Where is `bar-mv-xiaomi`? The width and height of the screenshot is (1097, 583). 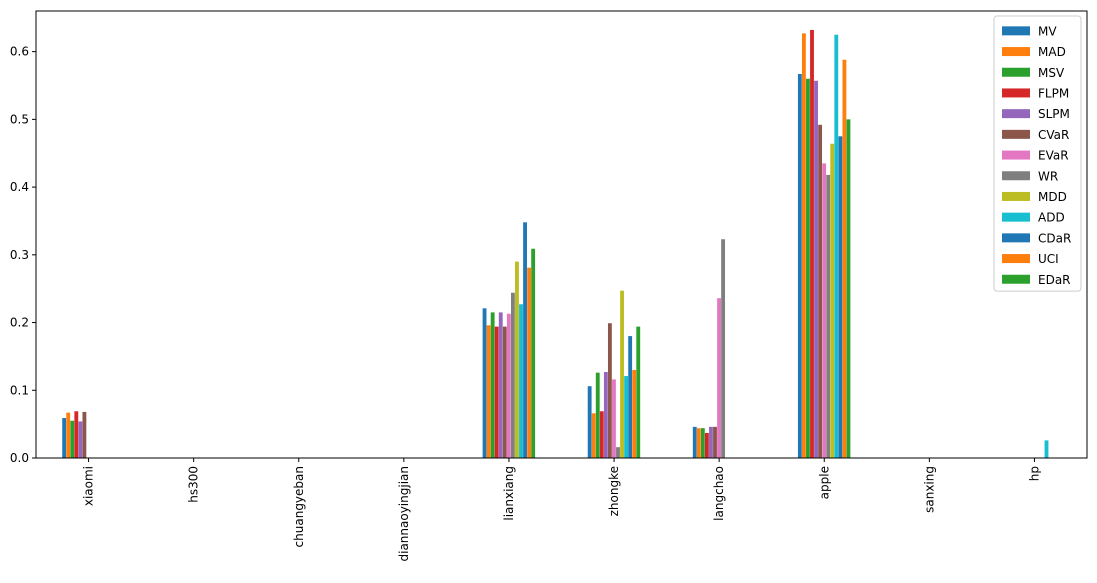 bar-mv-xiaomi is located at coordinates (64, 438).